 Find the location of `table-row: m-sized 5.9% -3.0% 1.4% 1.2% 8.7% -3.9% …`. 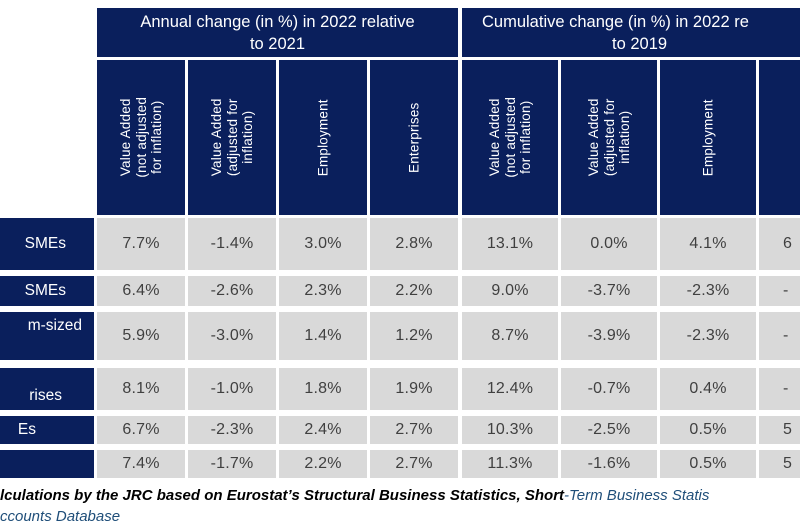

table-row: m-sized 5.9% -3.0% 1.4% 1.2% 8.7% -3.9% … is located at coordinates (400, 336).